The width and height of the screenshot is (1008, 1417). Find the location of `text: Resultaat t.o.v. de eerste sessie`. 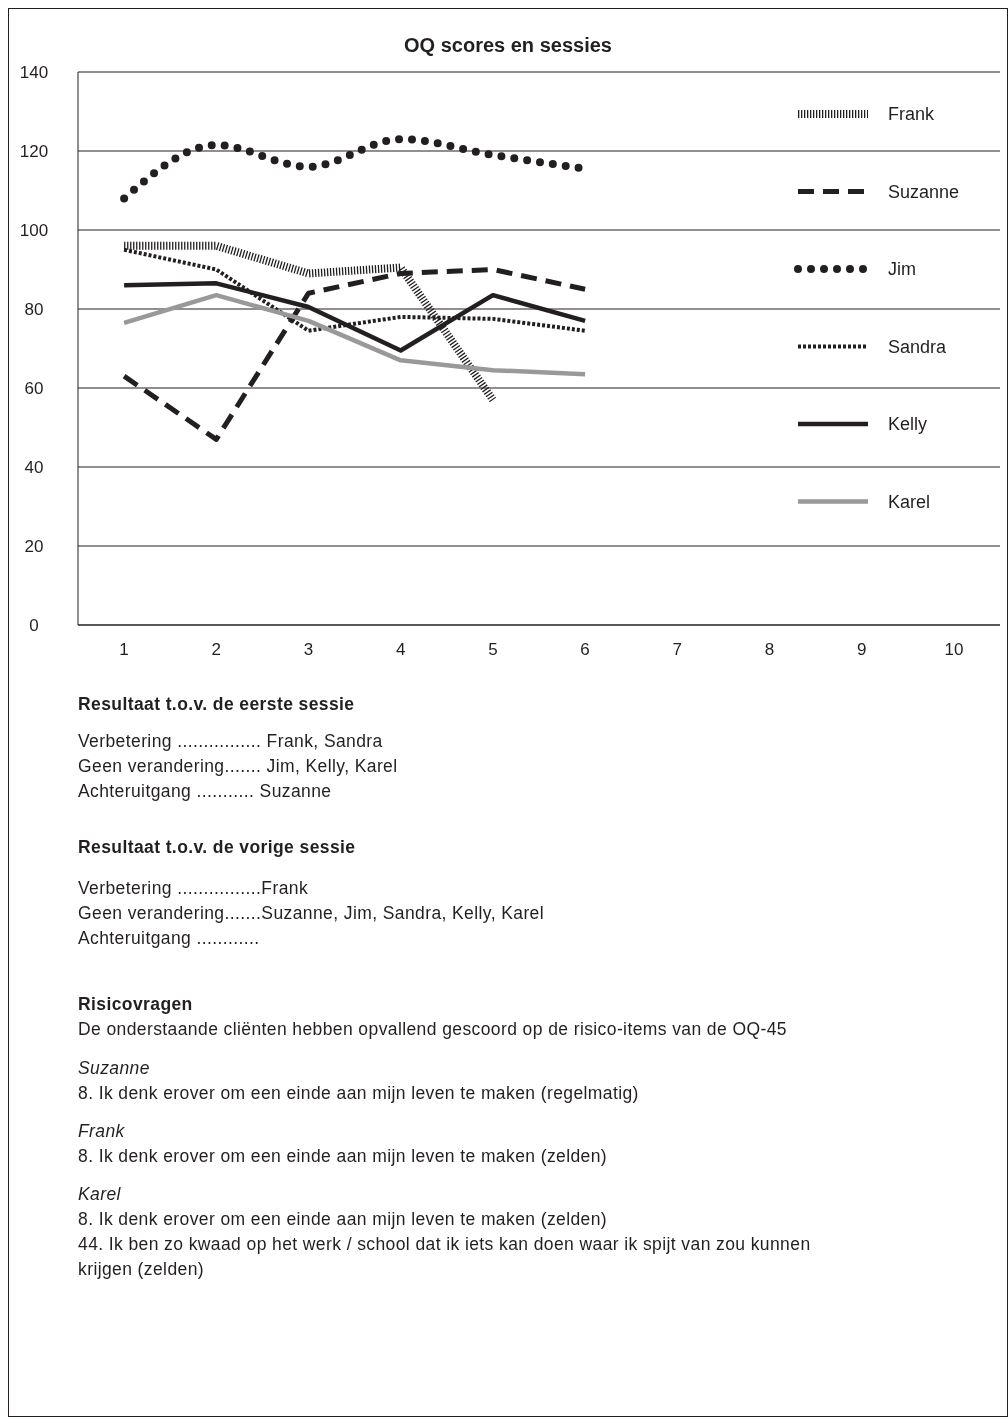

text: Resultaat t.o.v. de eerste sessie is located at coordinates (216, 704).